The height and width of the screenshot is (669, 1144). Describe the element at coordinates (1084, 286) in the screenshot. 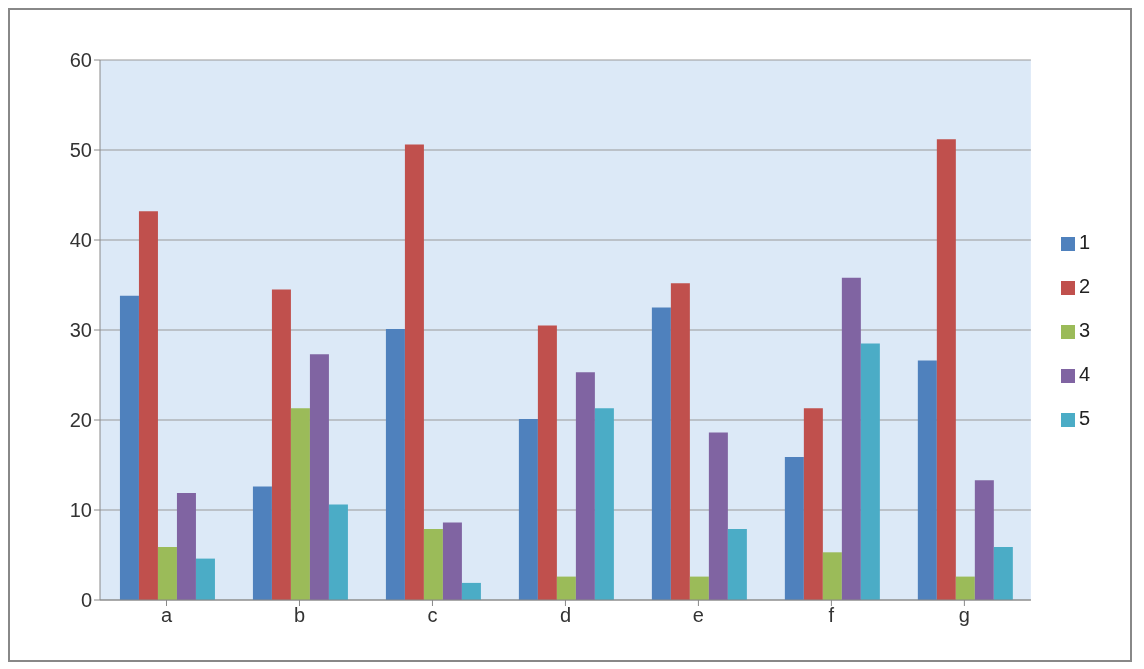

I see `legend-label: 2` at that location.